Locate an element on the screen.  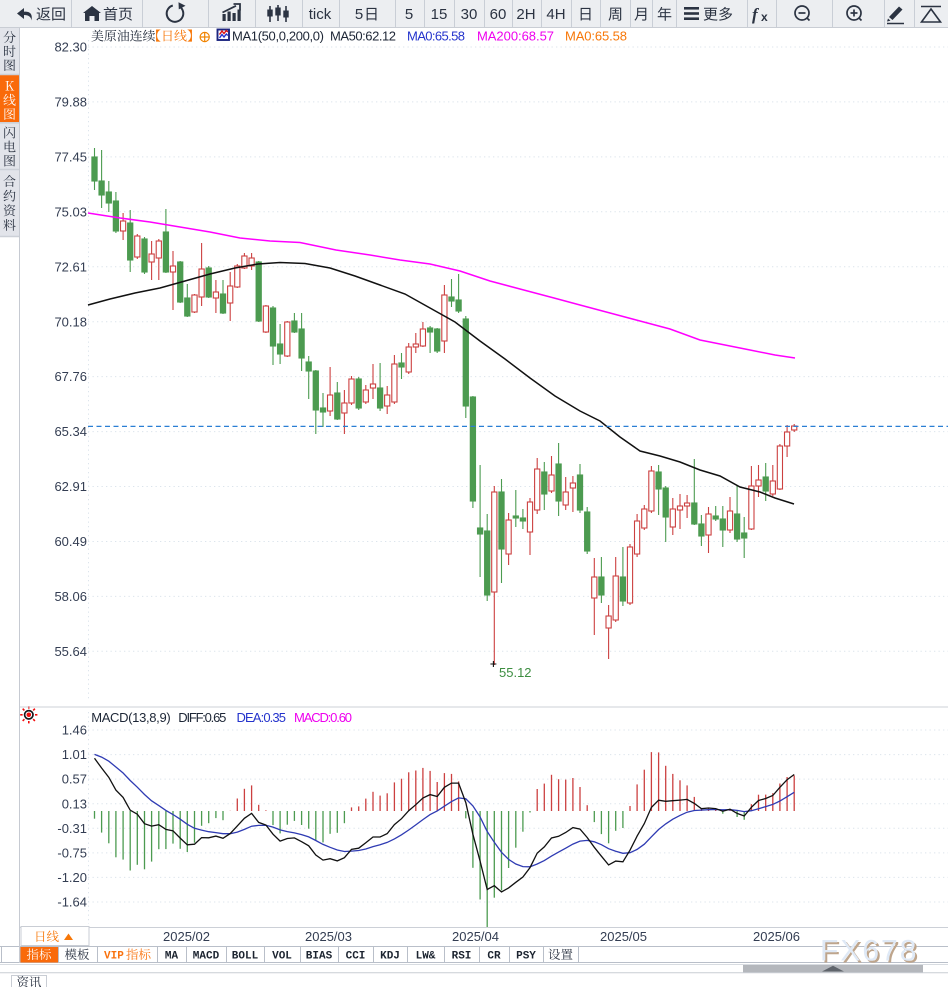
svg-text: 2025/06 is located at coordinates (776, 936).